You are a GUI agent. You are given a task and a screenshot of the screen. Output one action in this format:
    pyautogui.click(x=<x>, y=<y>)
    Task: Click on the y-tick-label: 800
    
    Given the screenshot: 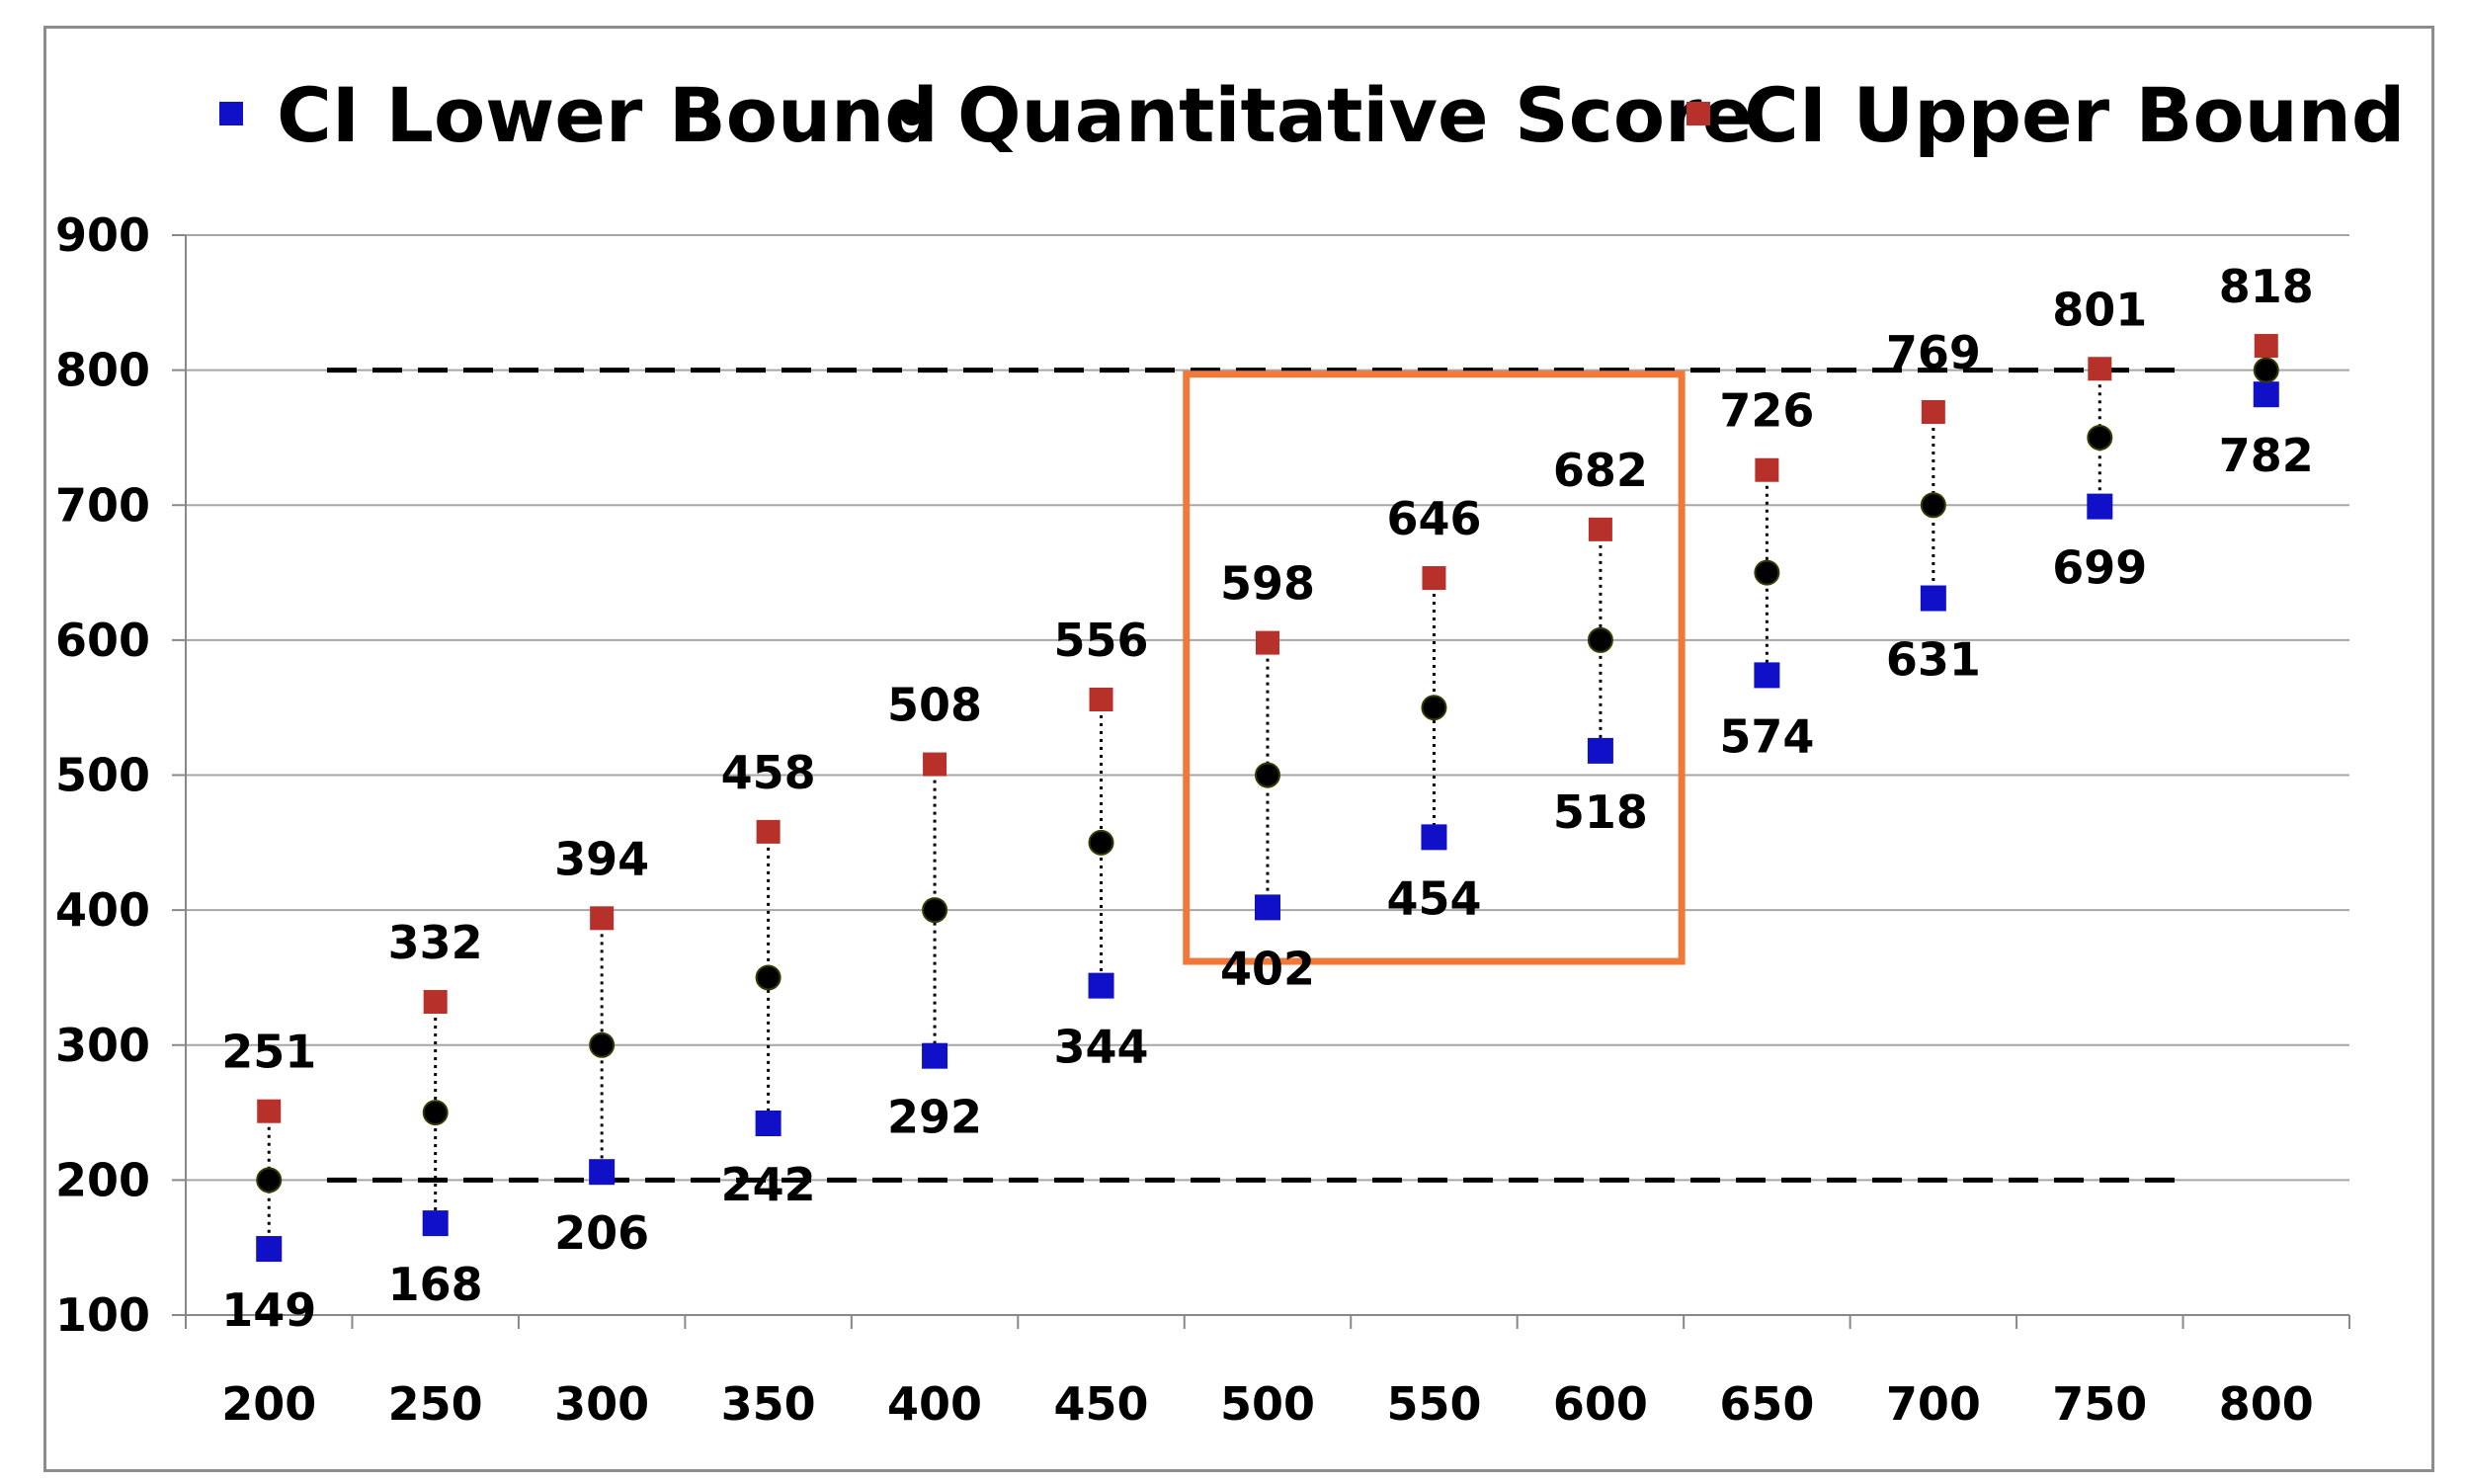 What is the action you would take?
    pyautogui.click(x=102, y=370)
    